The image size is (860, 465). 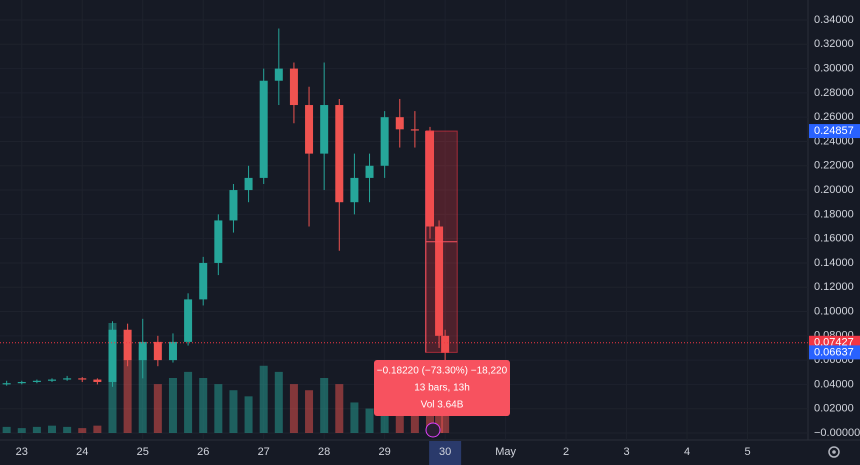 I want to click on x-tick-label: 3, so click(x=627, y=452).